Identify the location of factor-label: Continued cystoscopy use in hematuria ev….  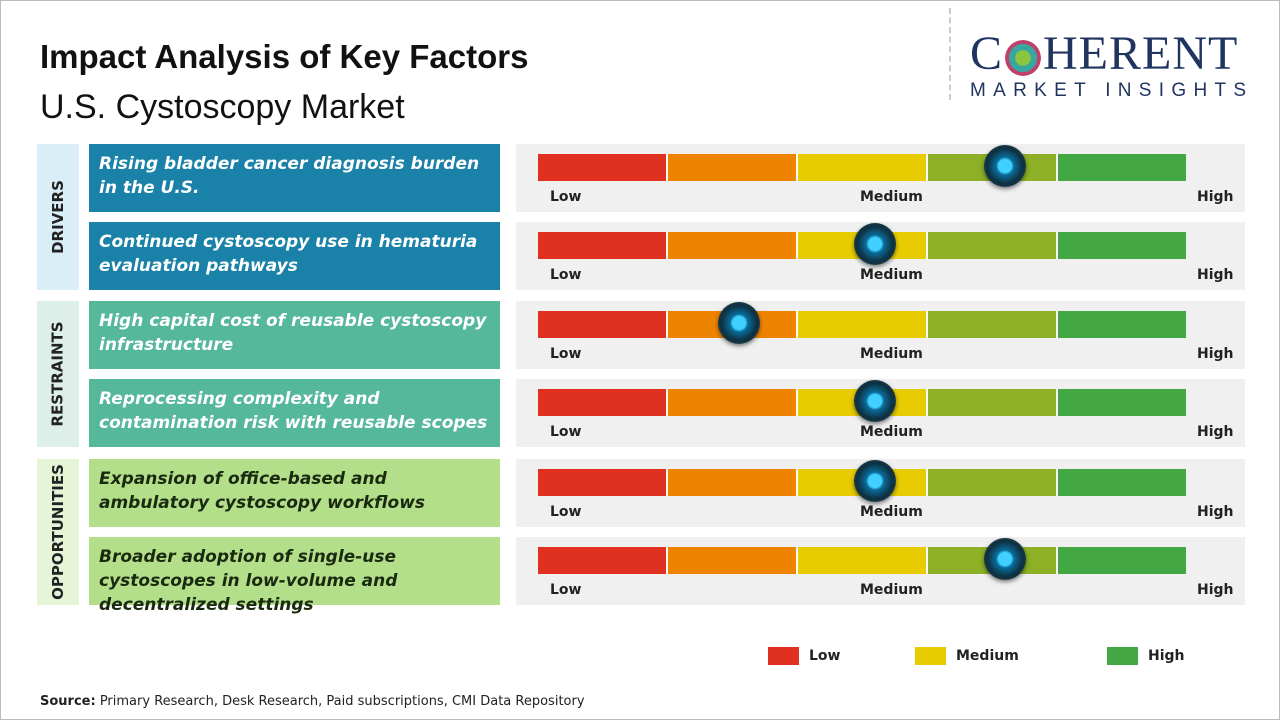
(294, 256).